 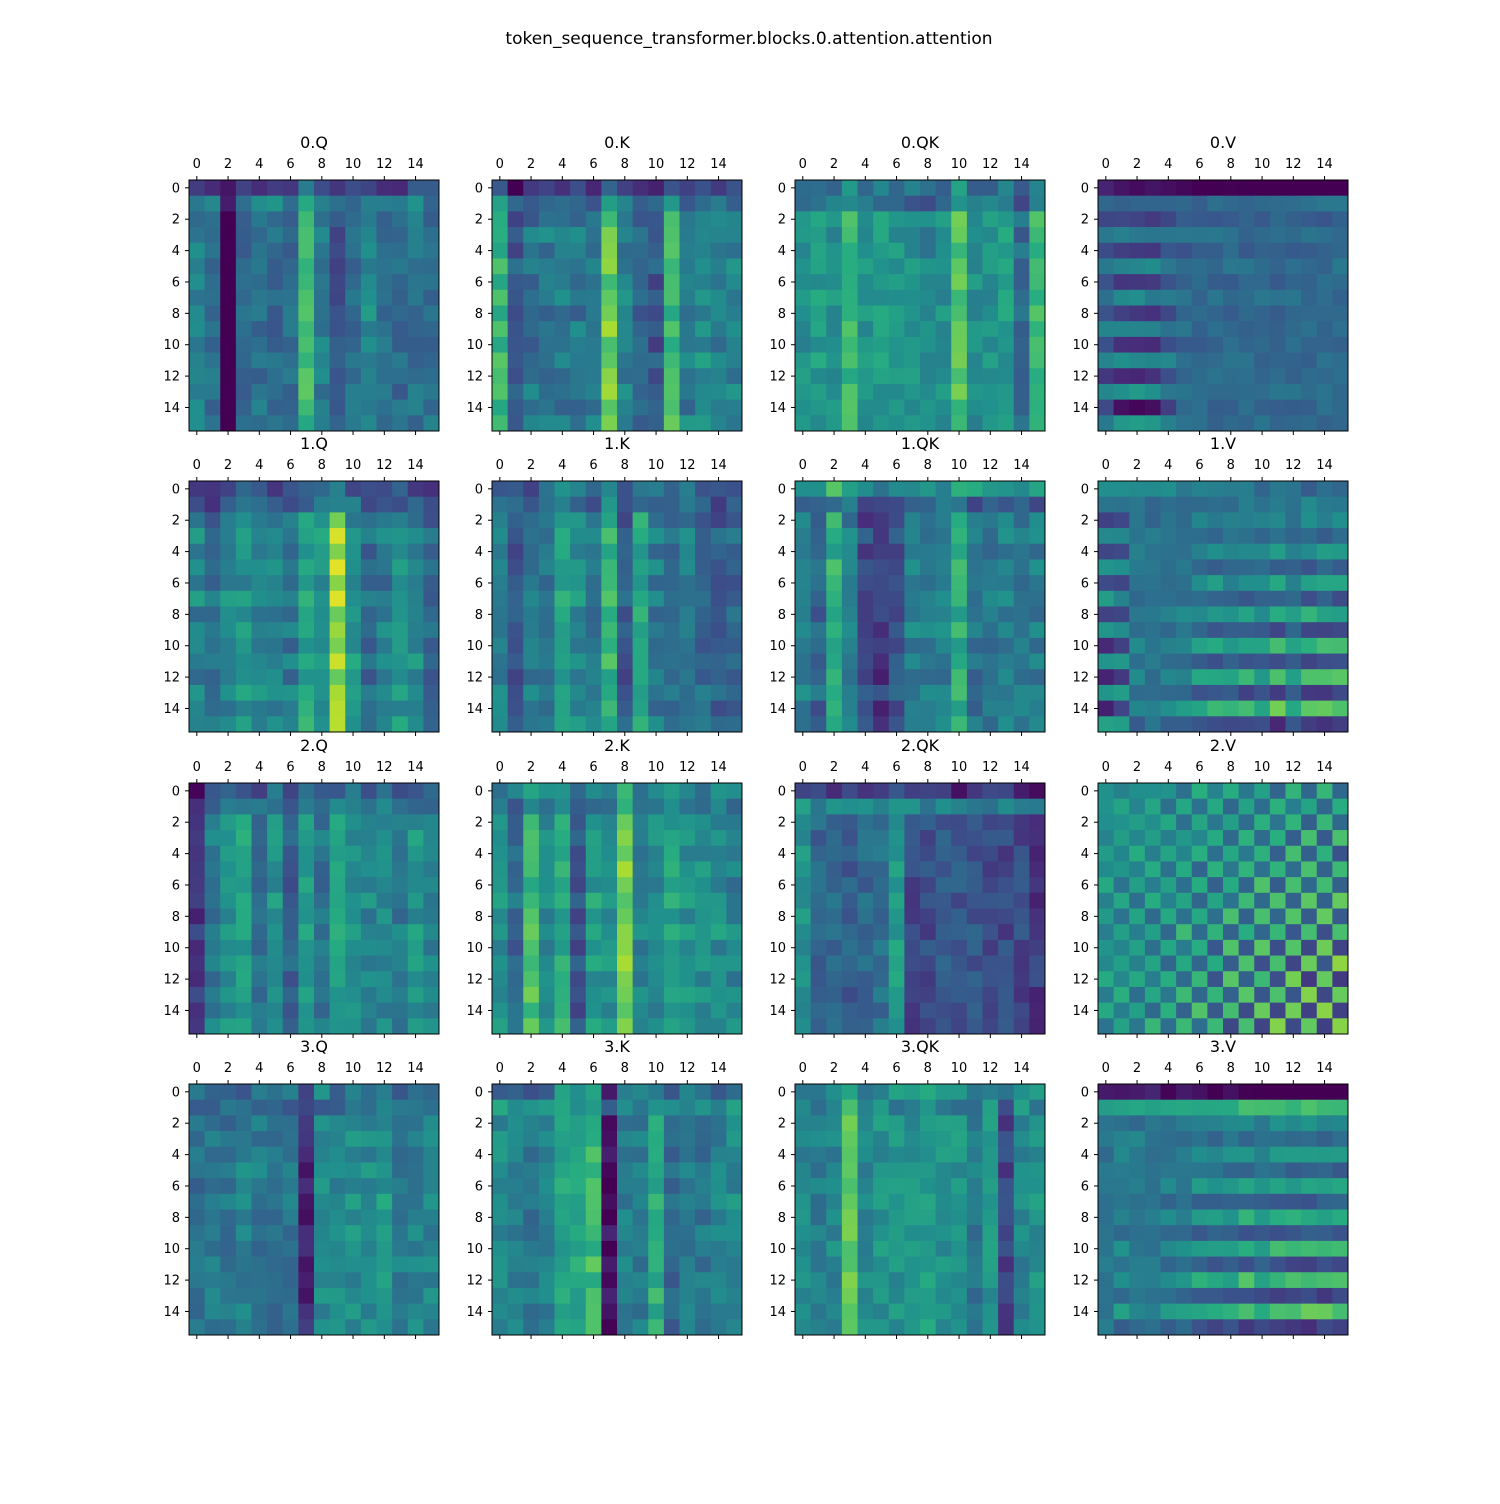 I want to click on axes-frame, so click(x=1223, y=606).